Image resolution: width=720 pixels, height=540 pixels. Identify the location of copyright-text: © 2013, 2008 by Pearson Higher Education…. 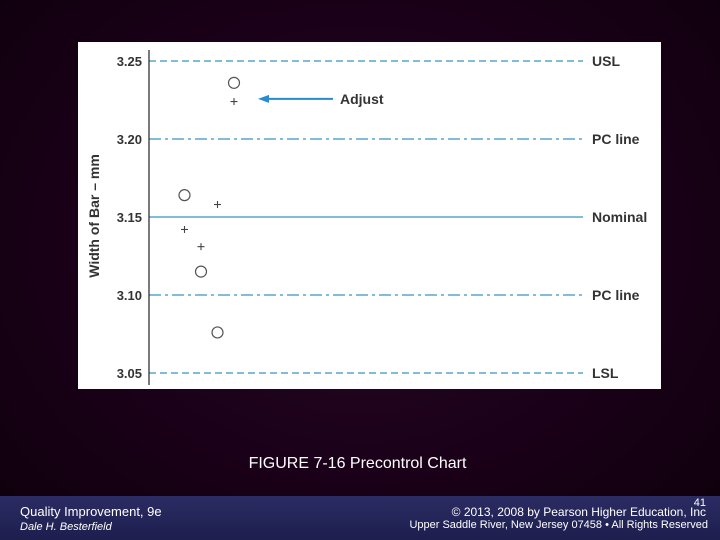
(578, 512).